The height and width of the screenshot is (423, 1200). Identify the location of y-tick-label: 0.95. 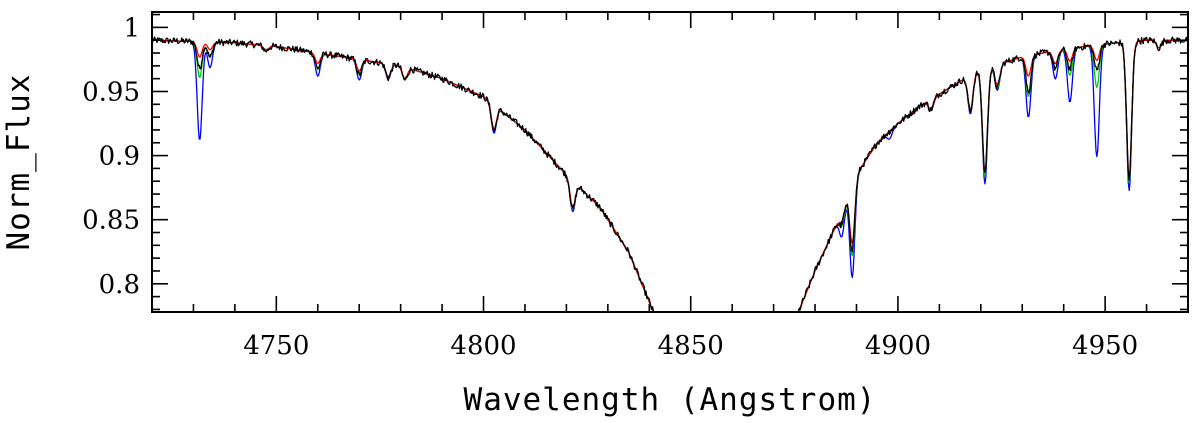
(111, 92).